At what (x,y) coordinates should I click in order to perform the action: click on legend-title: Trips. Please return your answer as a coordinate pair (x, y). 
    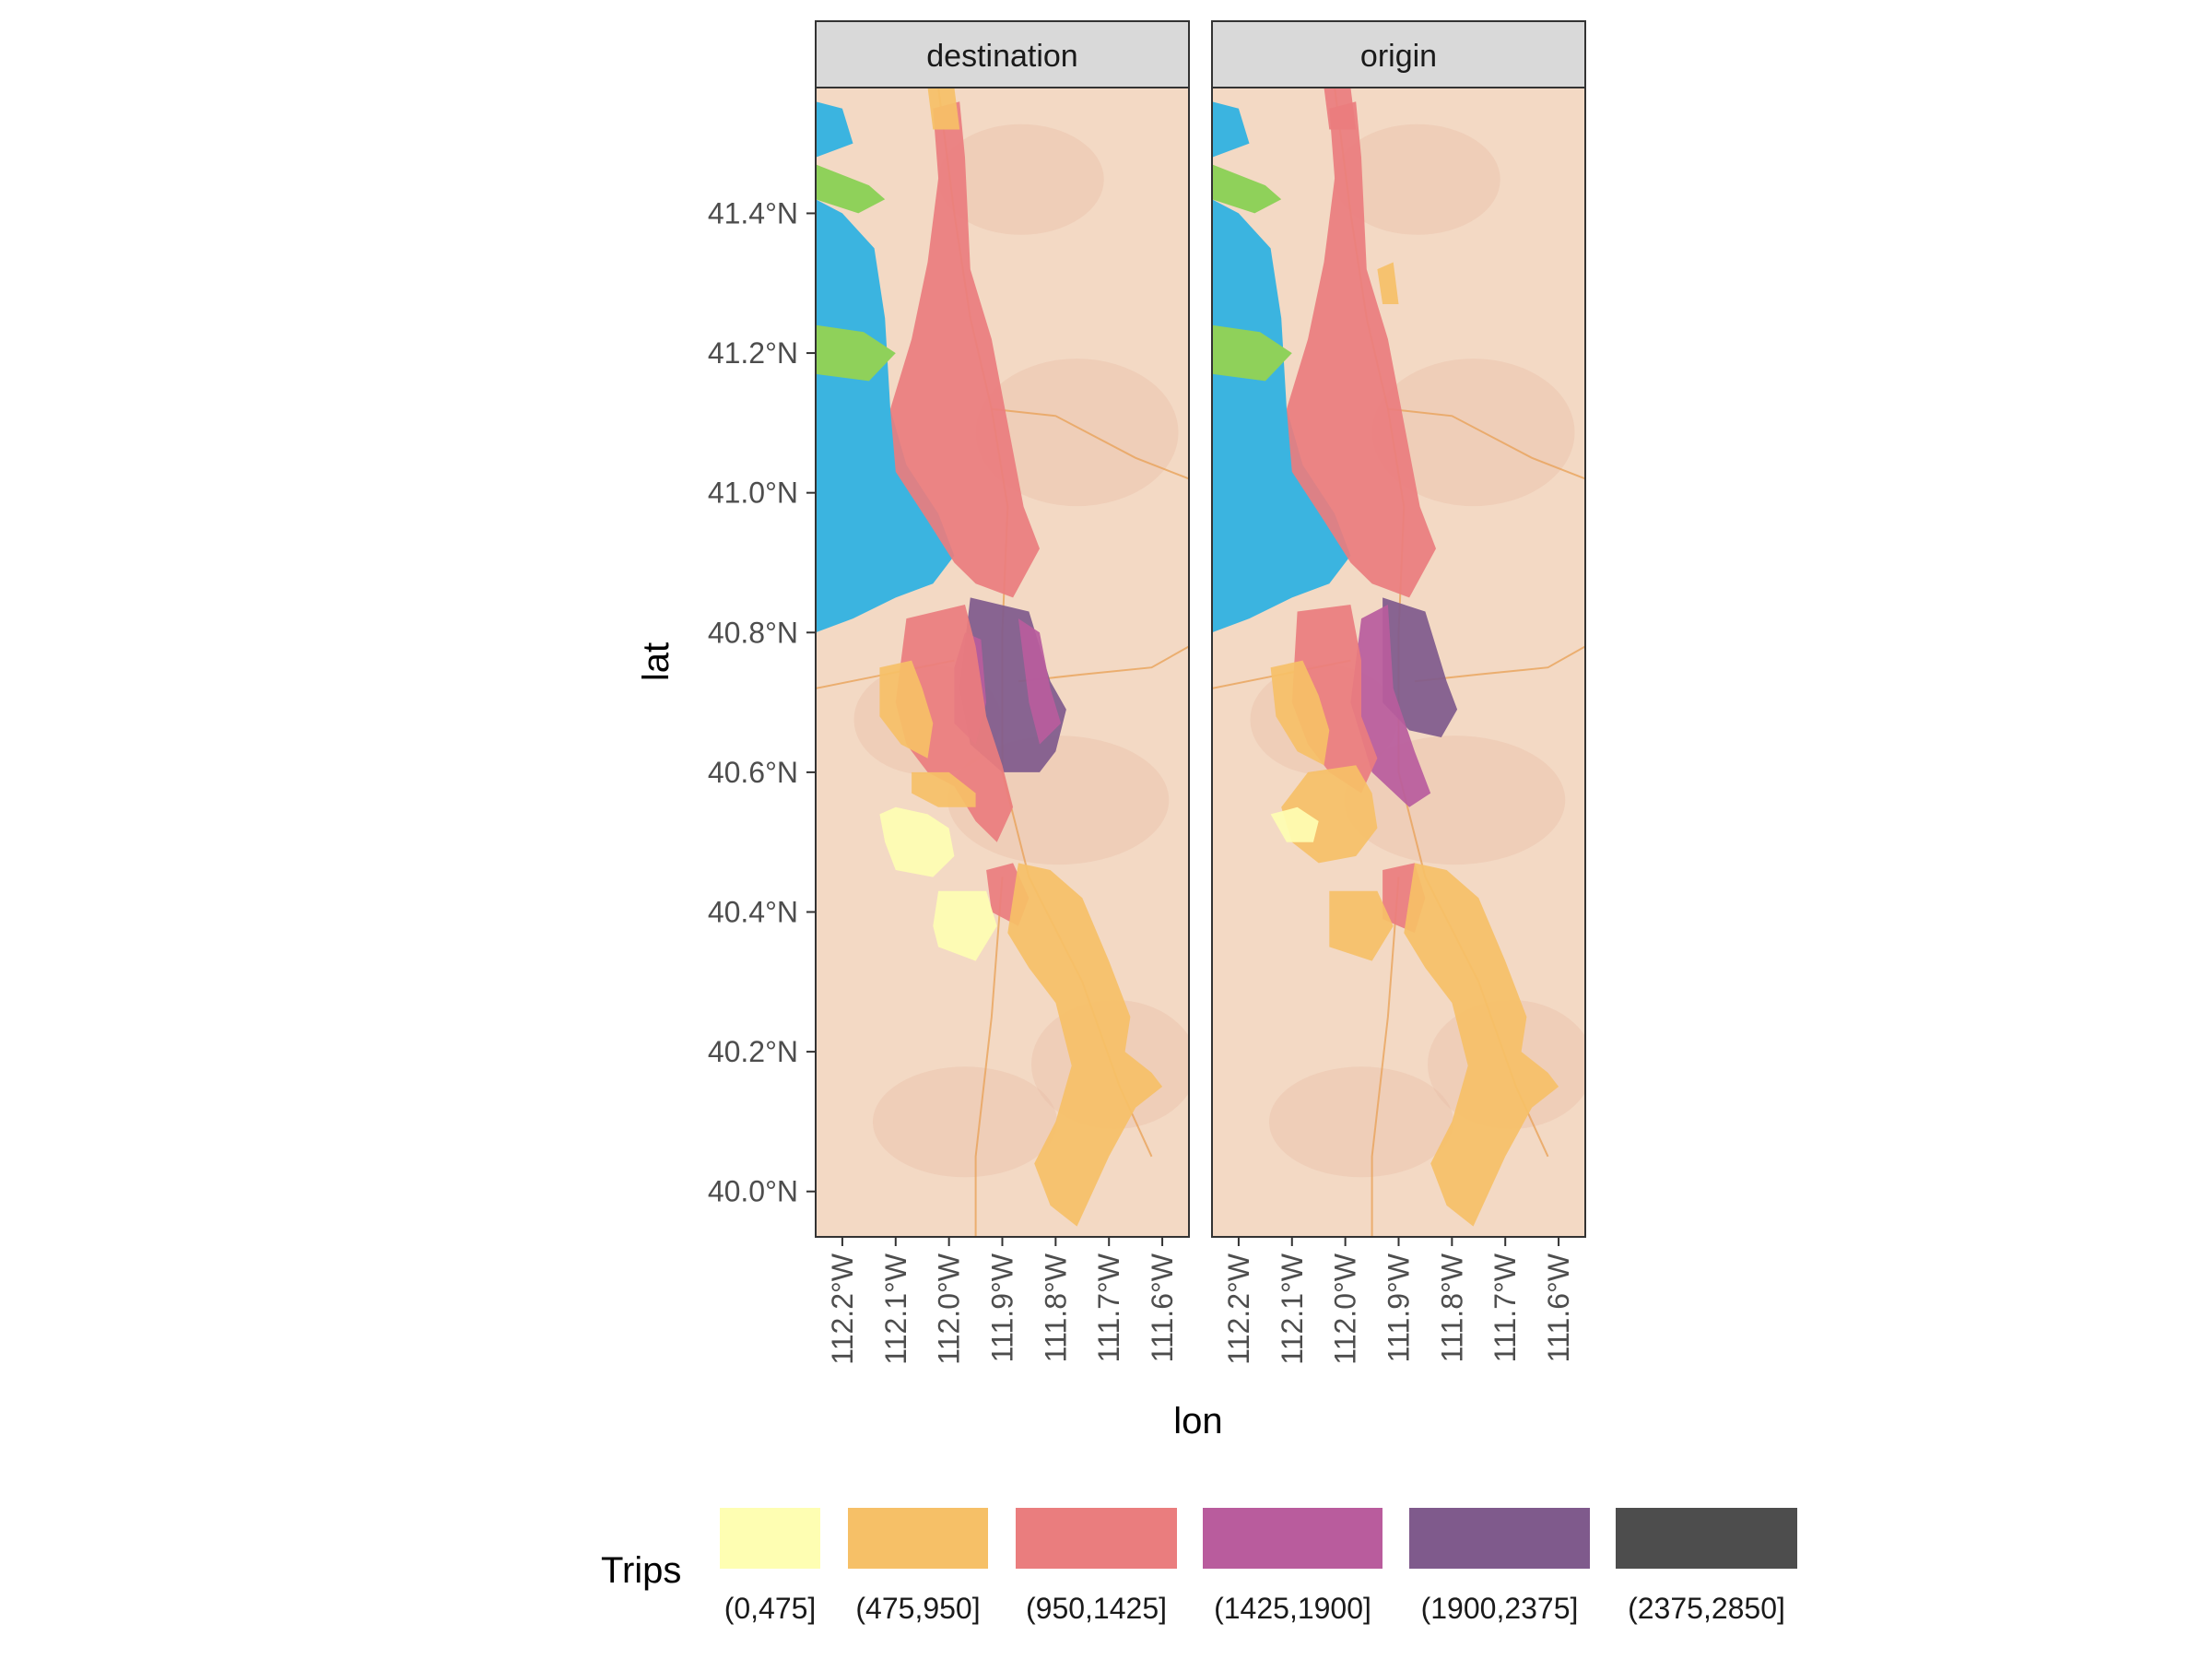
    Looking at the image, I should click on (641, 1570).